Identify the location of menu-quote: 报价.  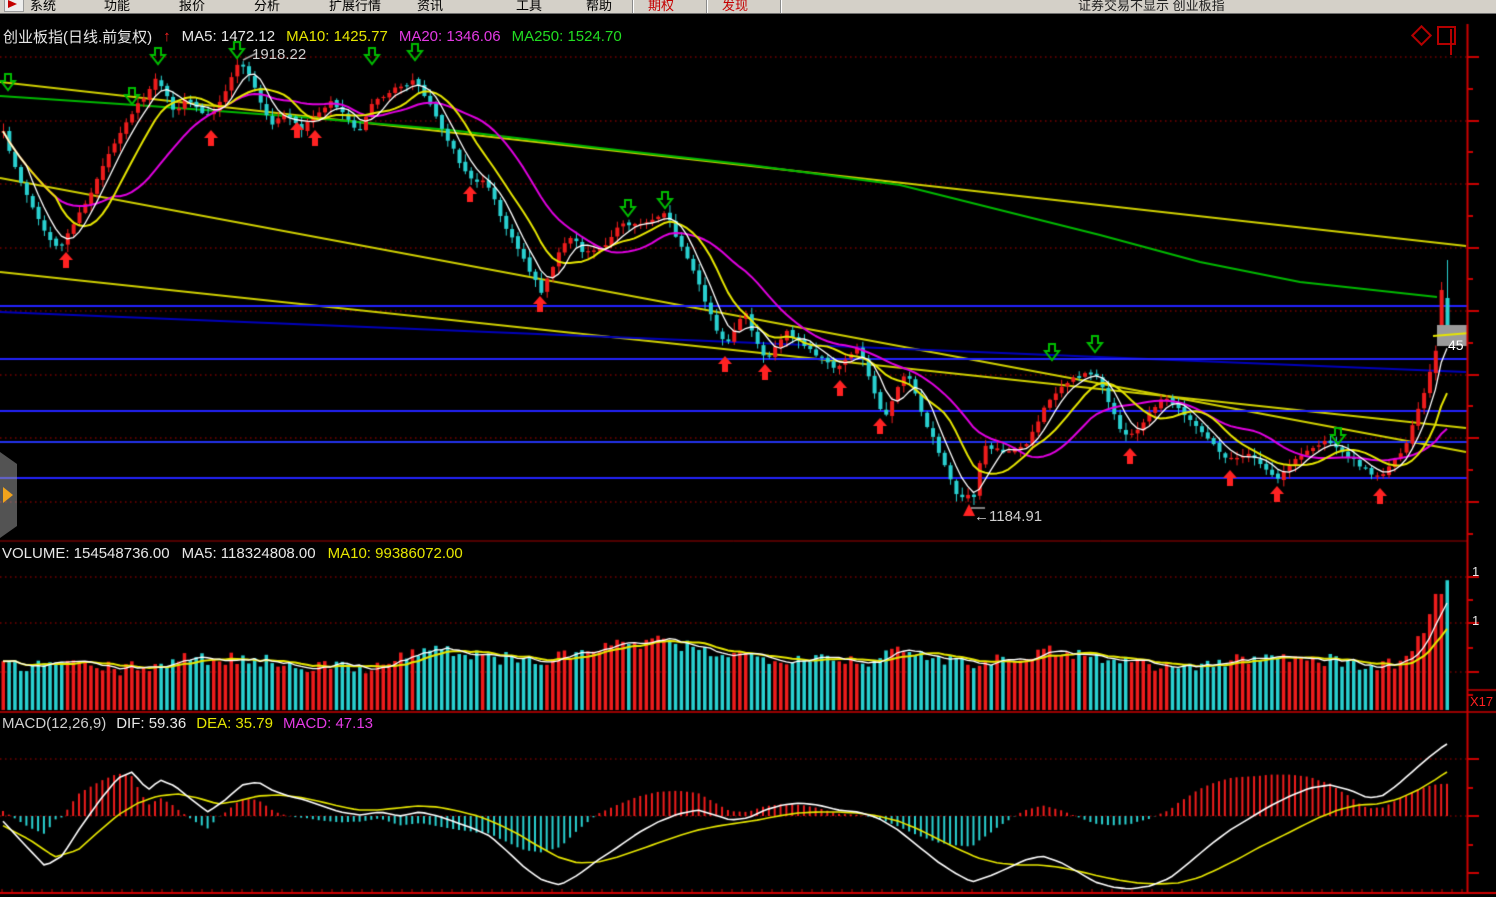
(192, 6).